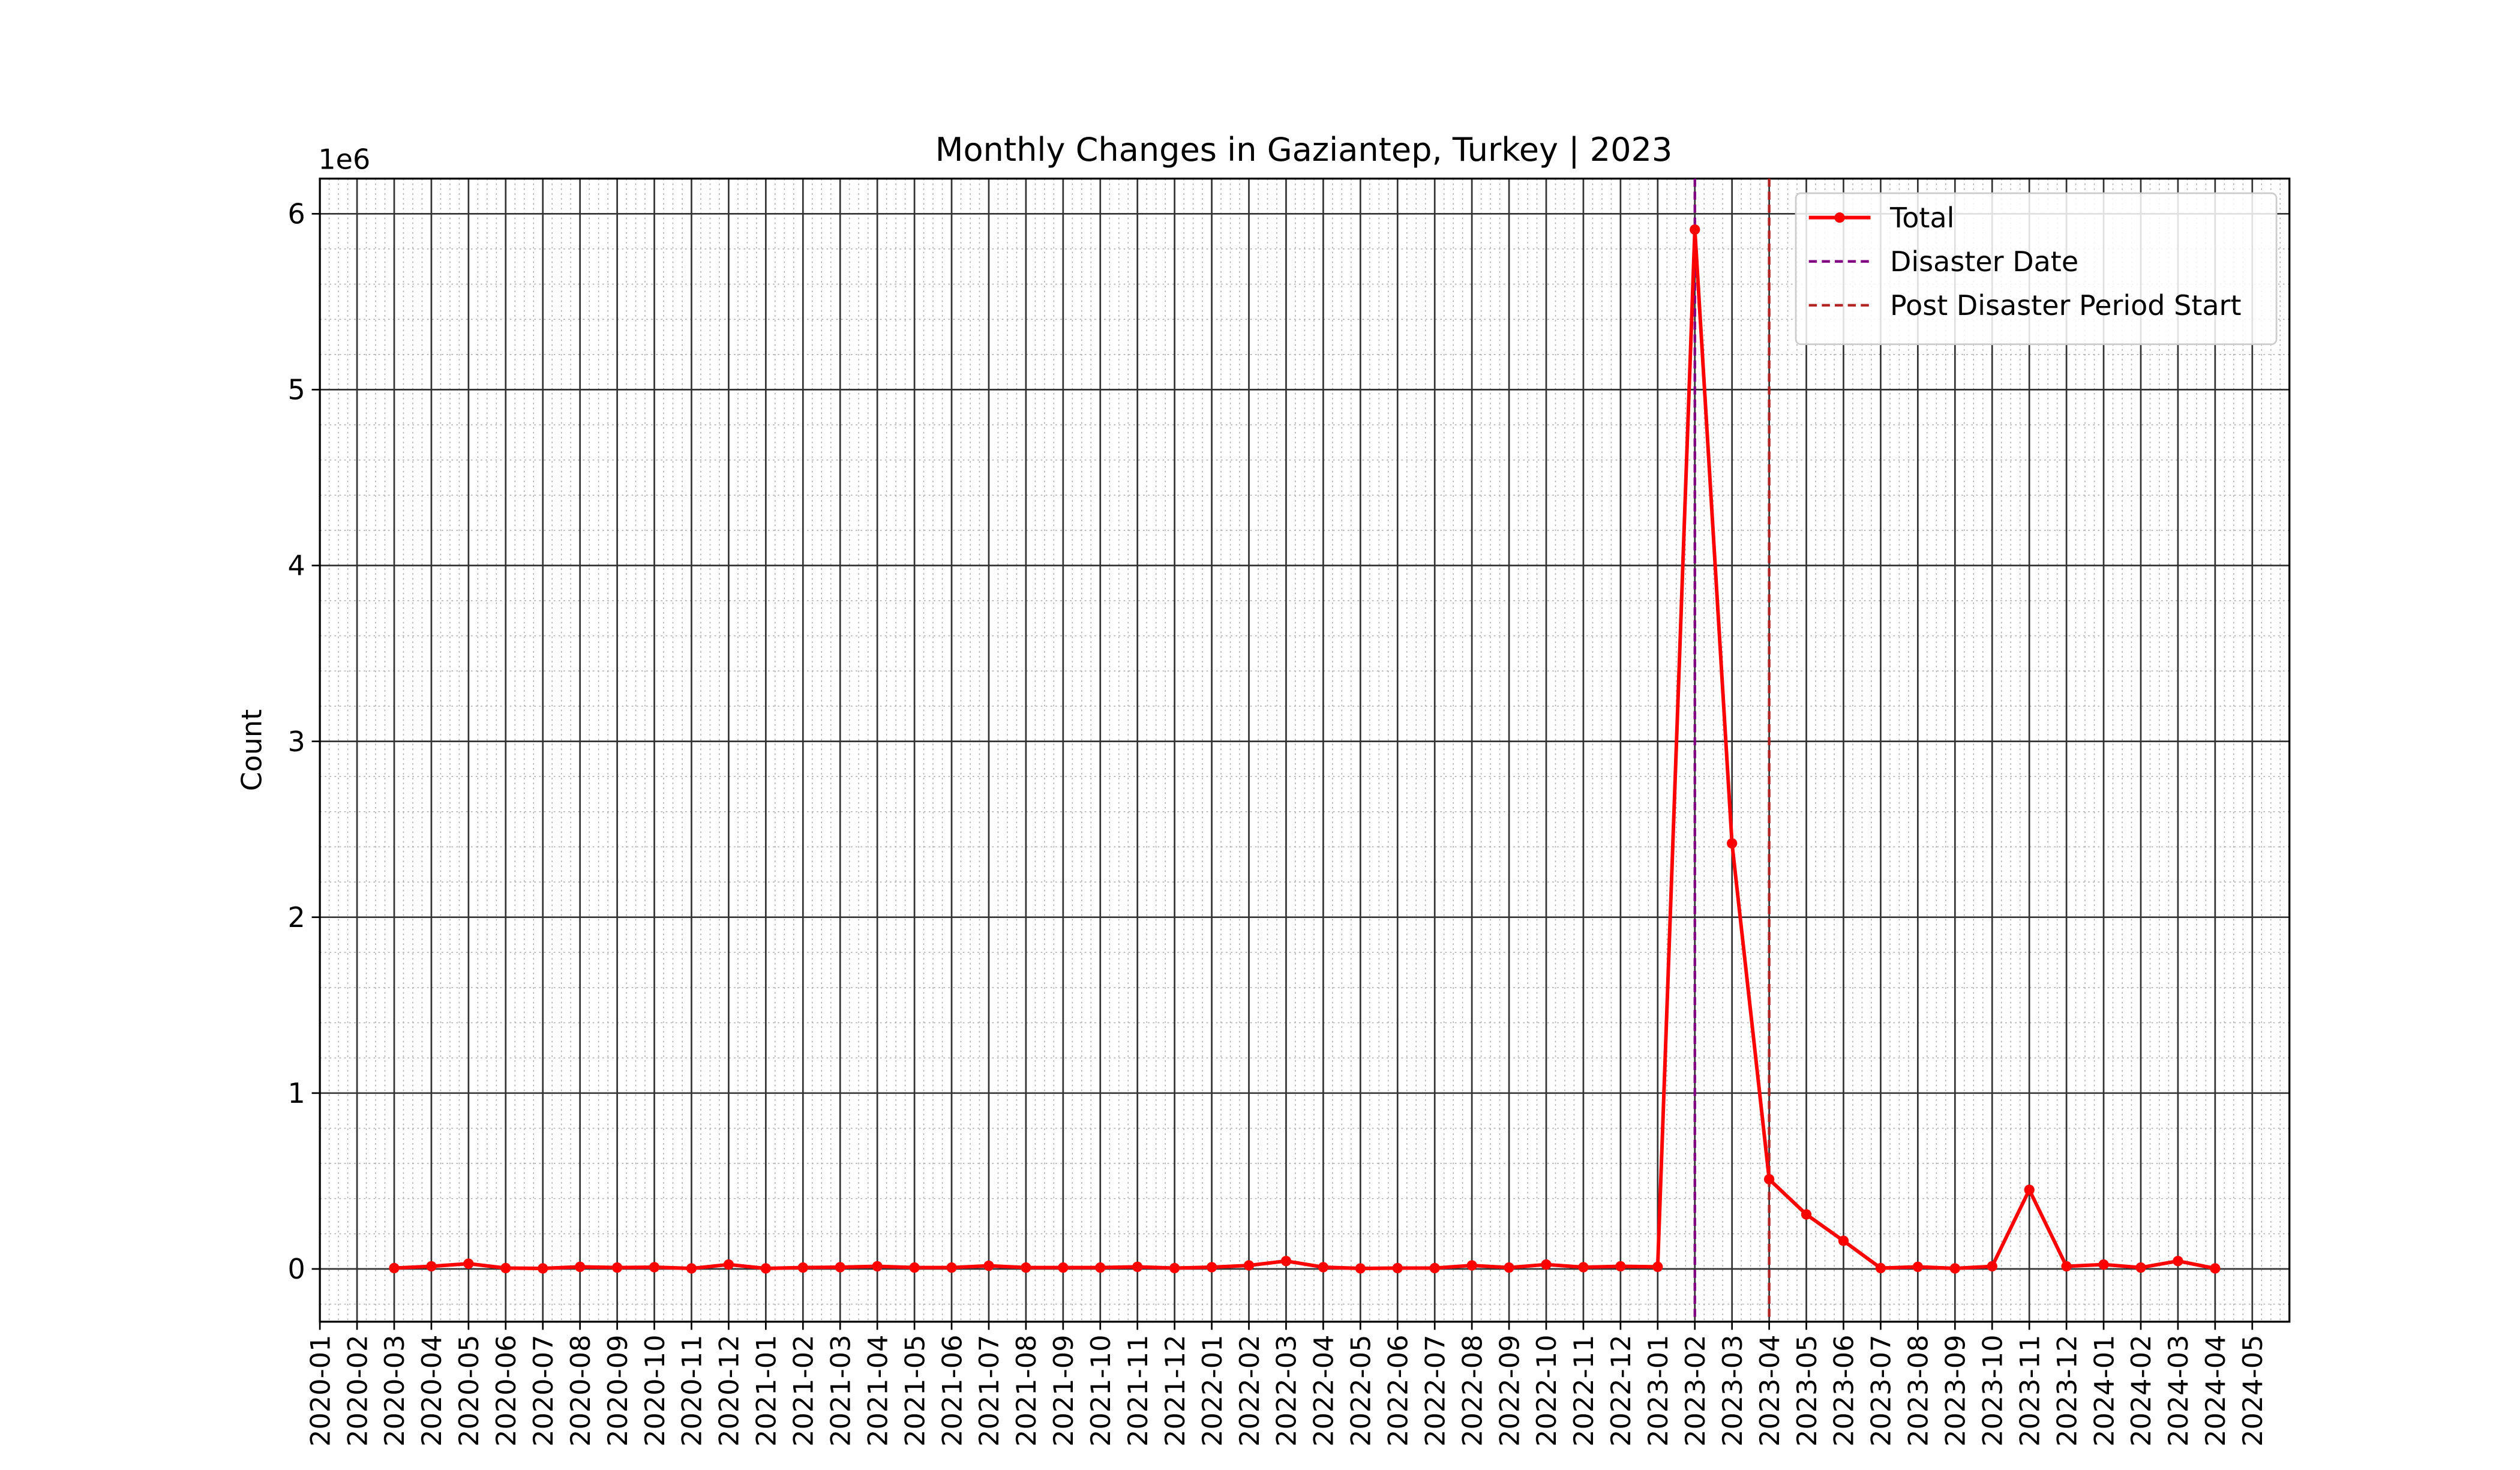 This screenshot has height=1470, width=2520. I want to click on x-tick-label: 2023-03, so click(1732, 1390).